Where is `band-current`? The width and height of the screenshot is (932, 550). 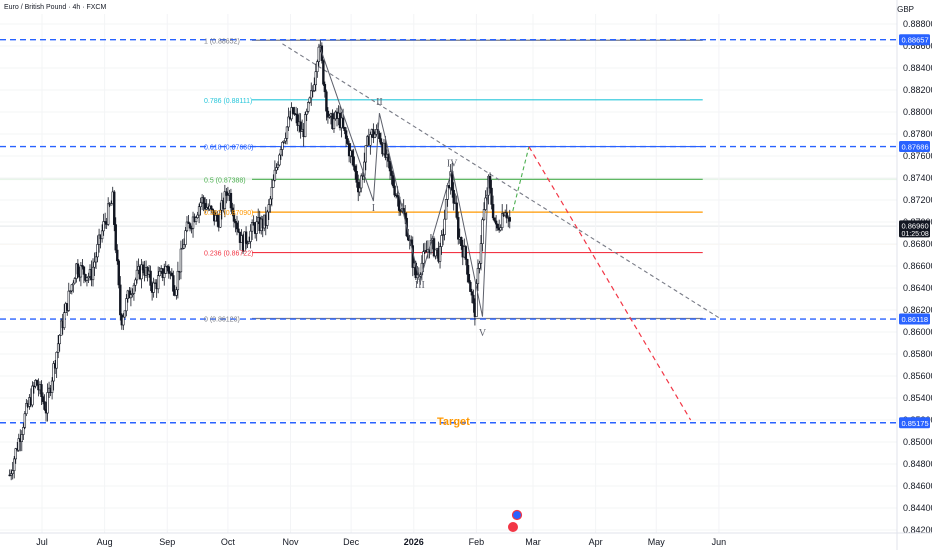 band-current is located at coordinates (448, 226).